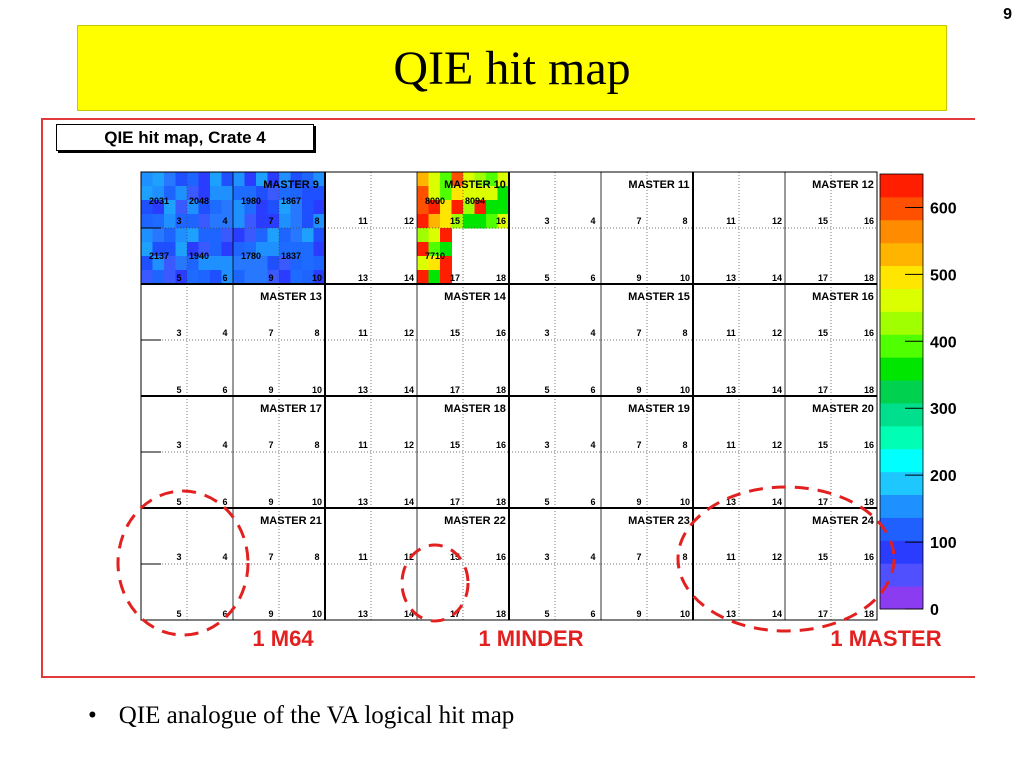  Describe the element at coordinates (823, 333) in the screenshot. I see `minder-label: 15` at that location.